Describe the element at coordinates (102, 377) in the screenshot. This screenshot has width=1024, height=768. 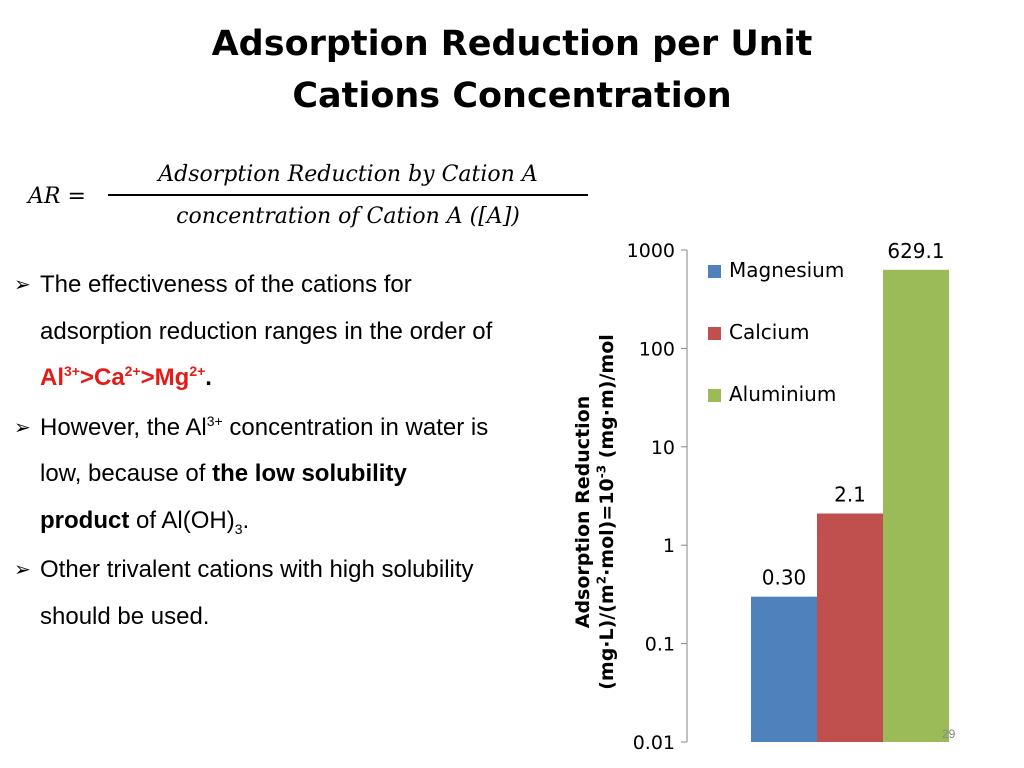
I see `ca-text: >Ca` at that location.